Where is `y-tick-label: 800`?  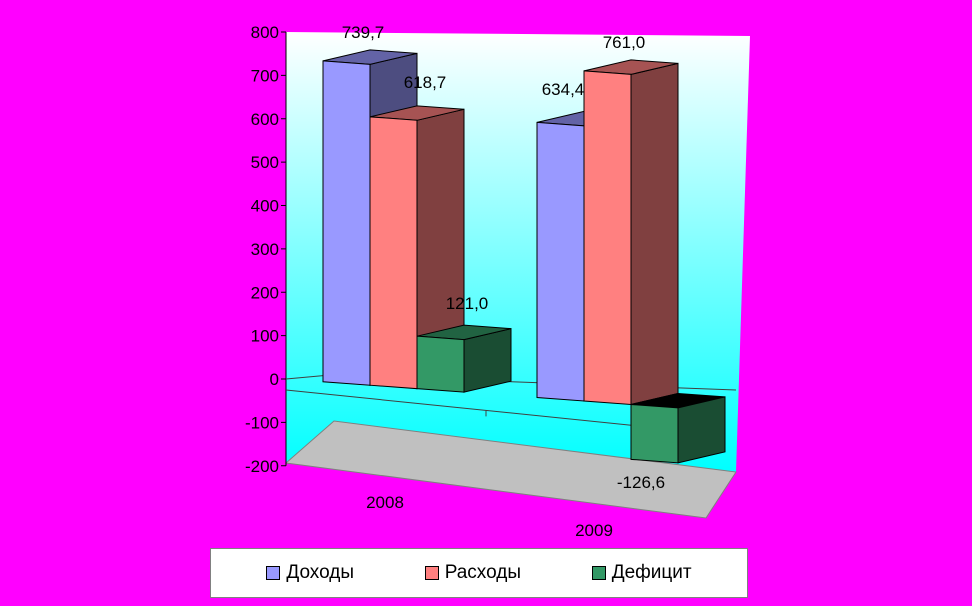
y-tick-label: 800 is located at coordinates (265, 32).